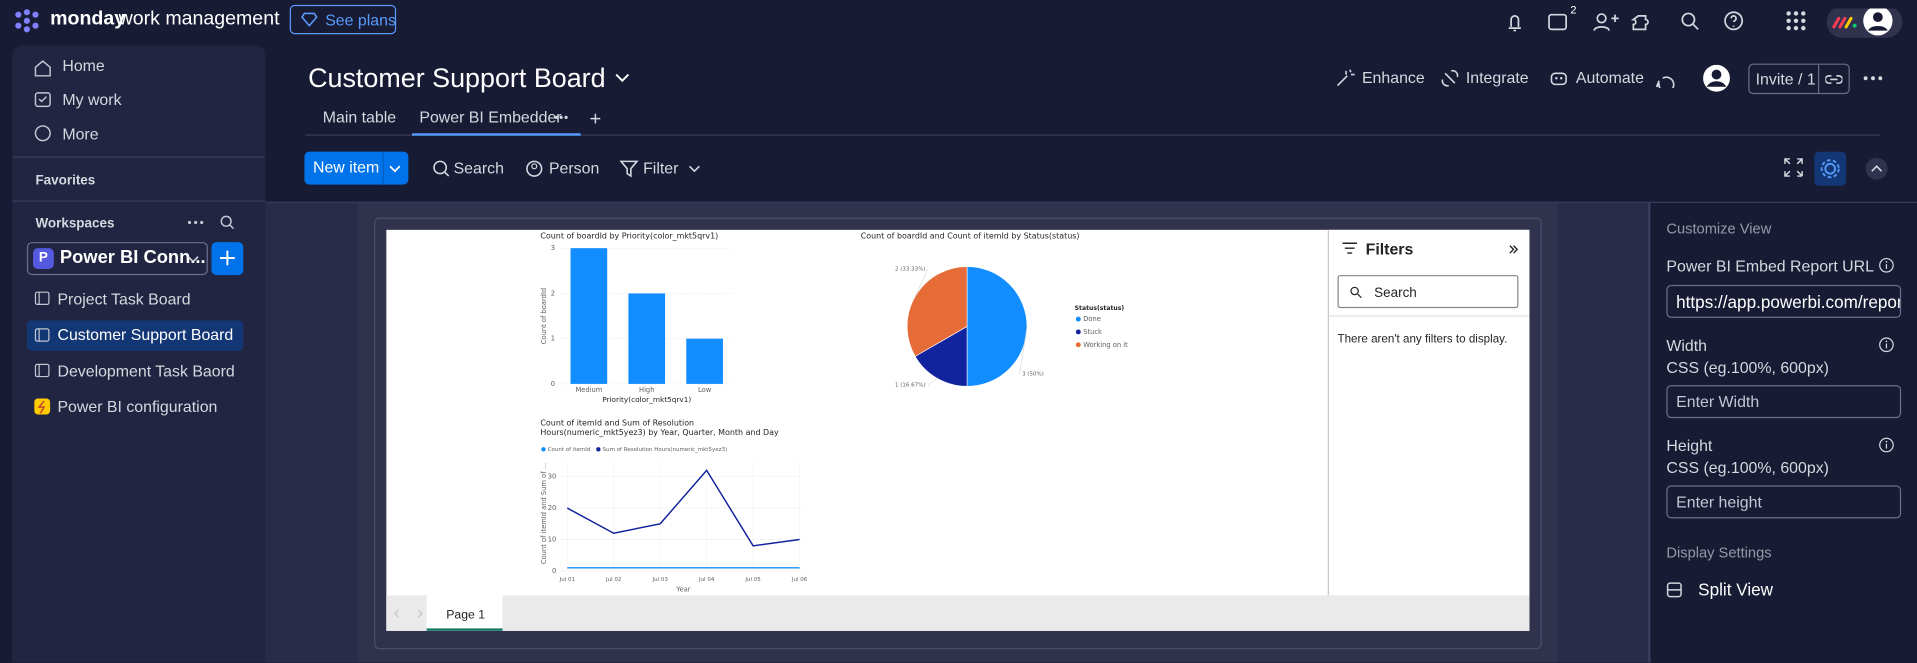 Image resolution: width=1917 pixels, height=663 pixels. I want to click on filters-empty: There aren't any filters to display., so click(1422, 339).